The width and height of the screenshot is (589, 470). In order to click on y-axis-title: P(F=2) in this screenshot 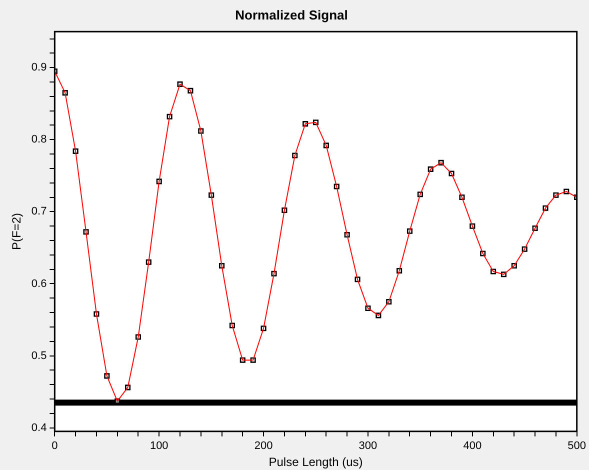, I will do `click(17, 231)`.